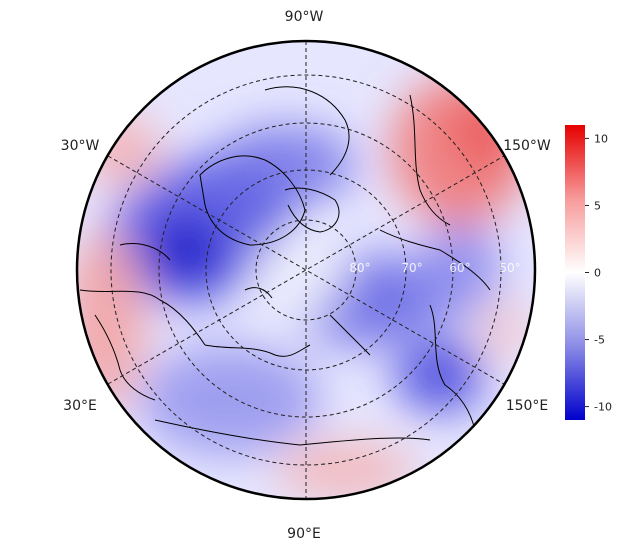  I want to click on colorbar: 10 5 0 -5 -10, so click(588, 272).